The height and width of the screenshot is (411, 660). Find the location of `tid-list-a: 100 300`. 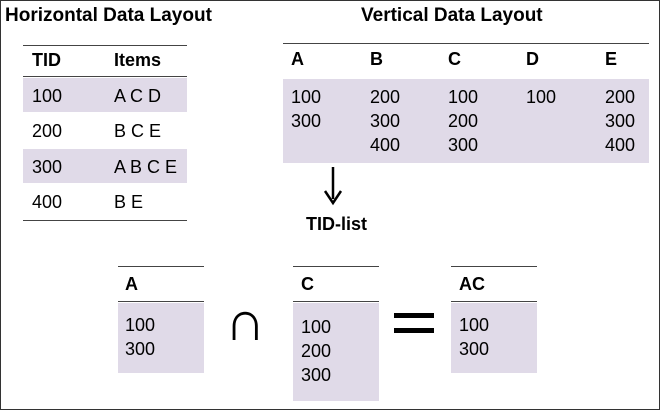

tid-list-a: 100 300 is located at coordinates (306, 109).